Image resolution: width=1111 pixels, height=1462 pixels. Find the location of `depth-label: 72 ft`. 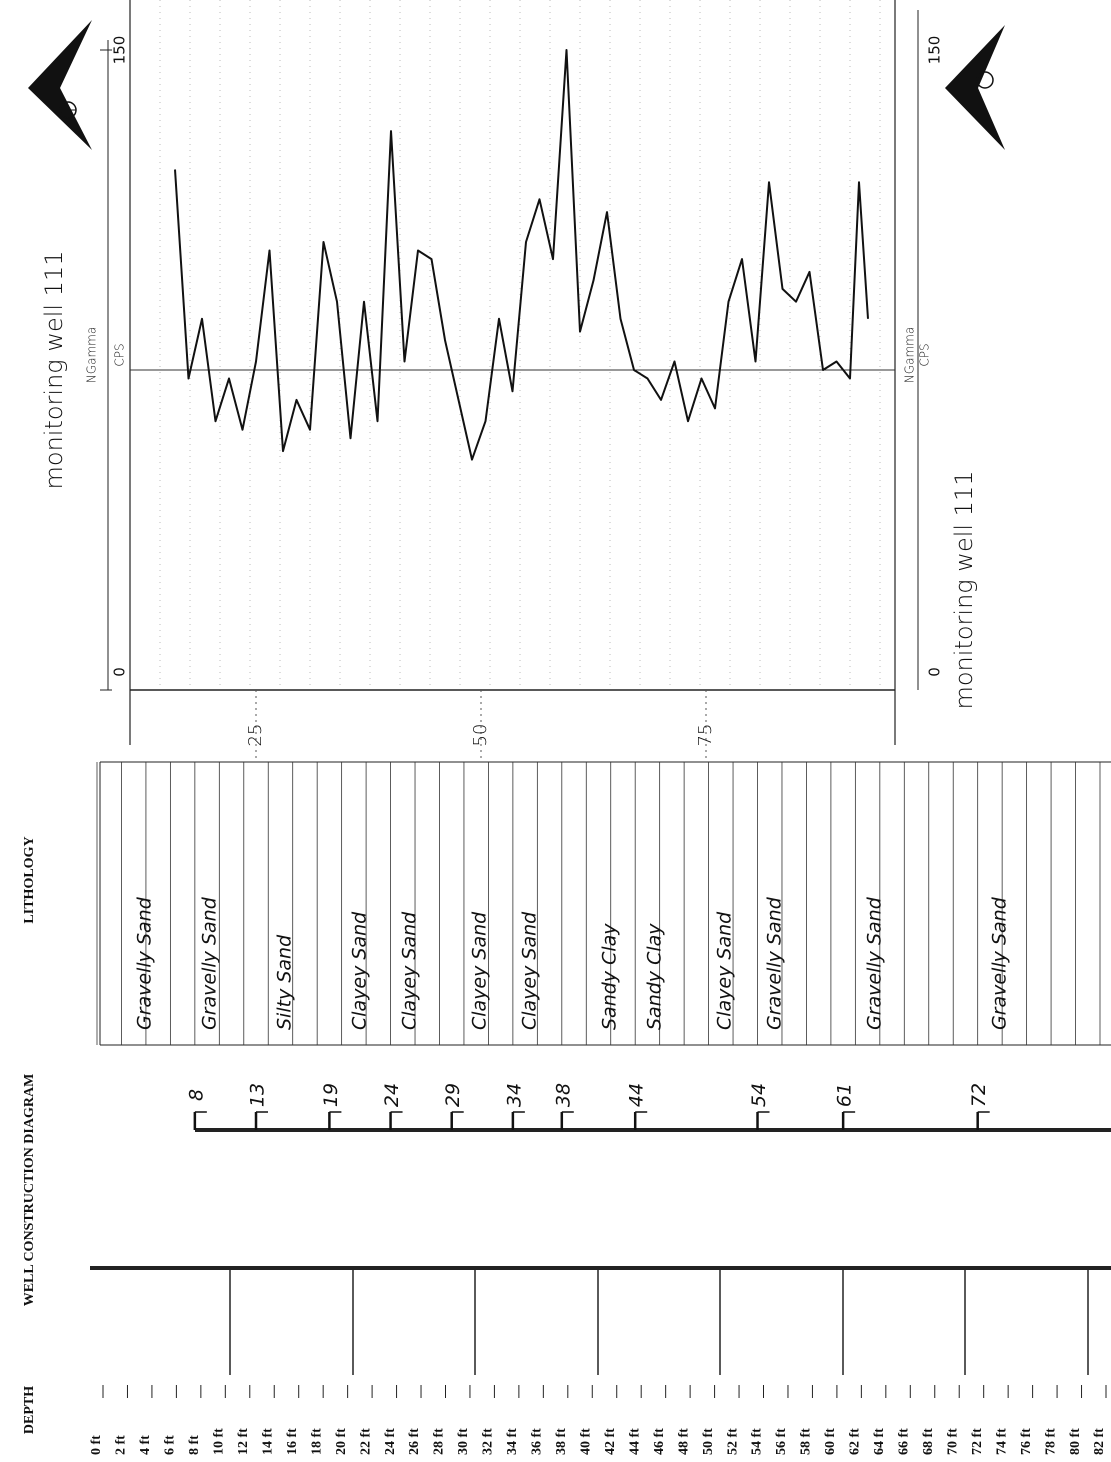

depth-label: 72 ft is located at coordinates (977, 1441).